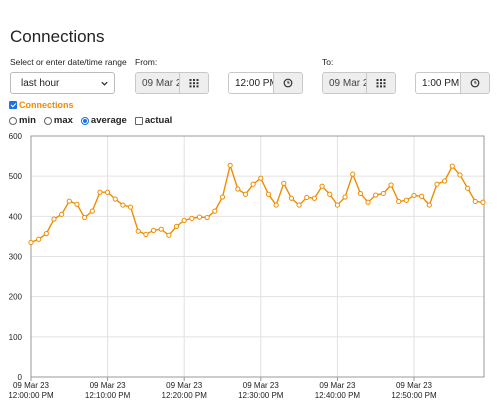 Image resolution: width=500 pixels, height=403 pixels. What do you see at coordinates (62, 83) in the screenshot?
I see `range-select: last hour` at bounding box center [62, 83].